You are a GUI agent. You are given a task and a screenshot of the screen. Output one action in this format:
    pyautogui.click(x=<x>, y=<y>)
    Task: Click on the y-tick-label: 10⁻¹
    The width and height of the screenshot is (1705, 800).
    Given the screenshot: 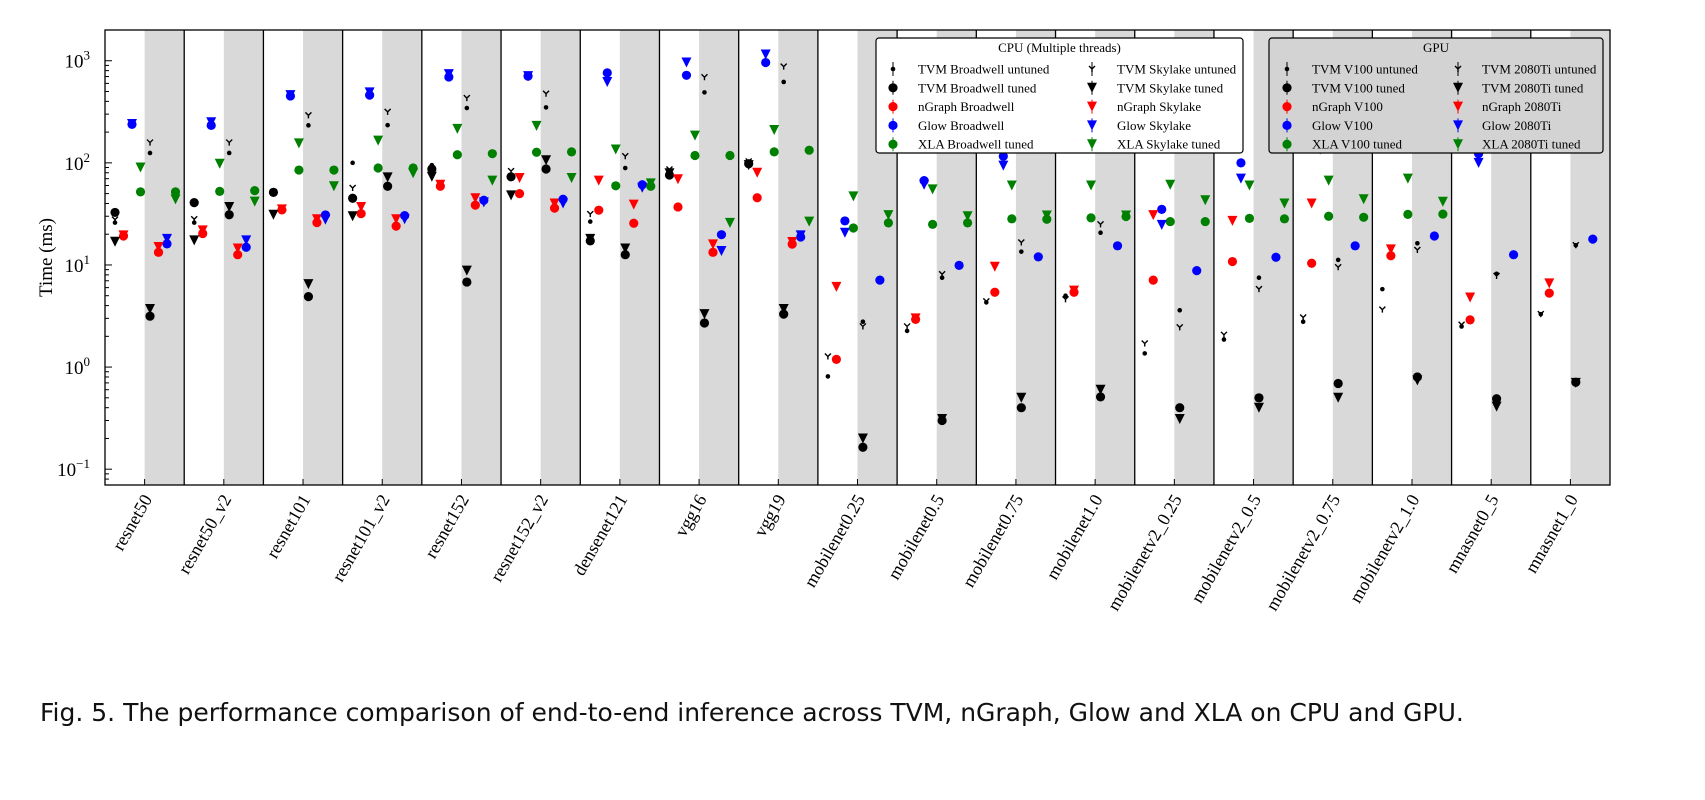 What is the action you would take?
    pyautogui.click(x=73, y=468)
    